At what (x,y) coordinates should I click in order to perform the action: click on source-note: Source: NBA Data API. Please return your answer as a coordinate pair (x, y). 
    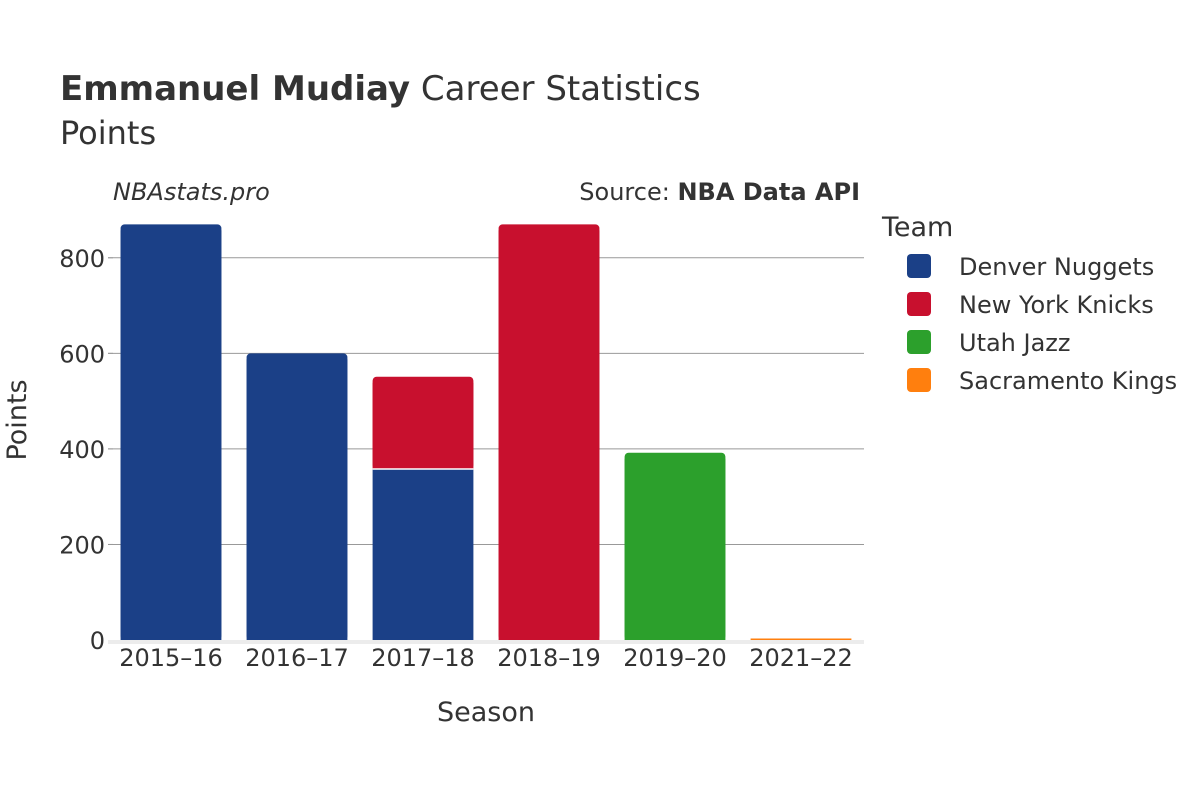
    Looking at the image, I should click on (719, 192).